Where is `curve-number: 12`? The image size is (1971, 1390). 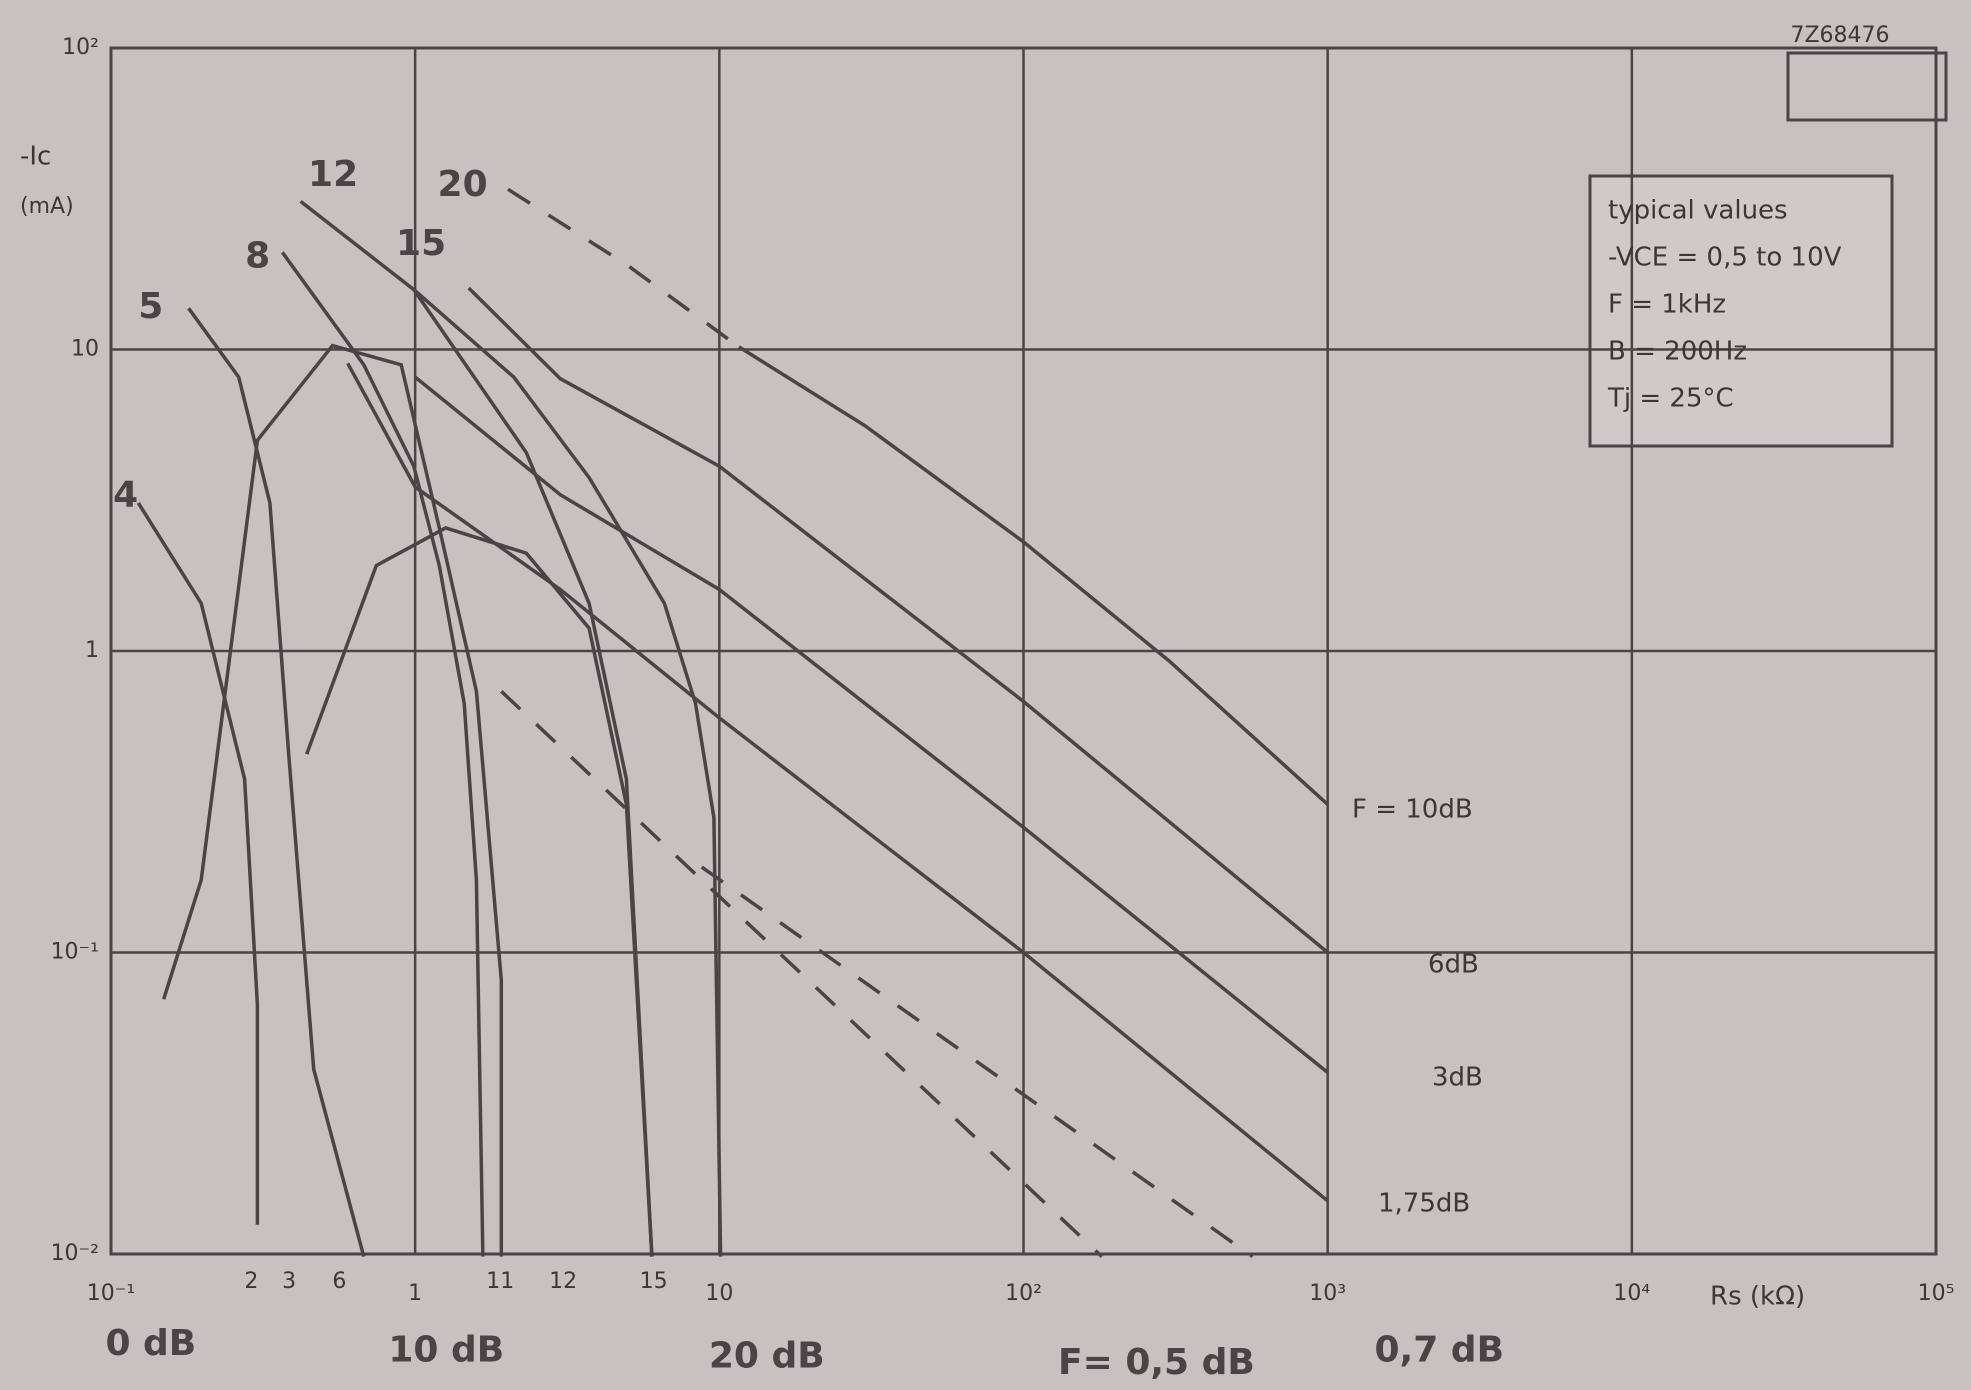 curve-number: 12 is located at coordinates (333, 174).